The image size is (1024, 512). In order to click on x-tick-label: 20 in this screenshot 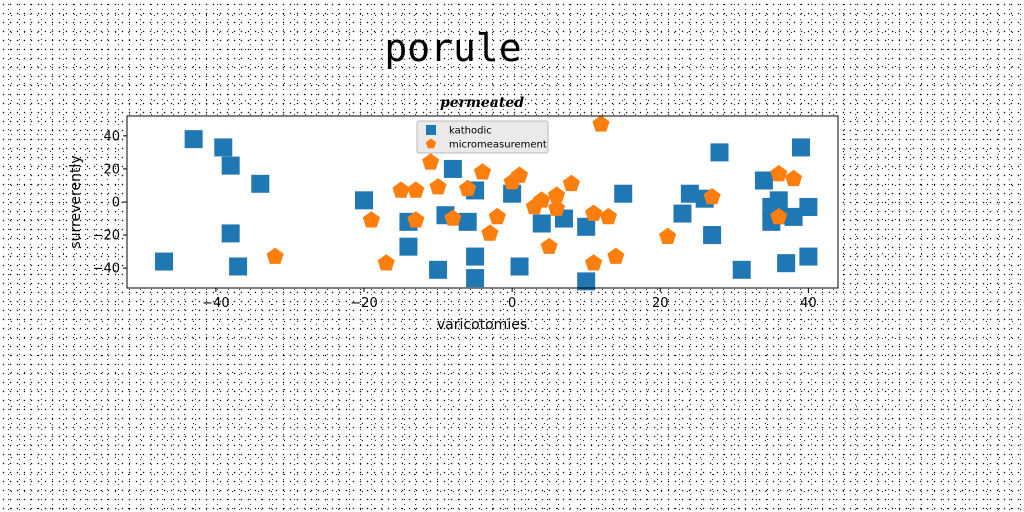, I will do `click(660, 303)`.